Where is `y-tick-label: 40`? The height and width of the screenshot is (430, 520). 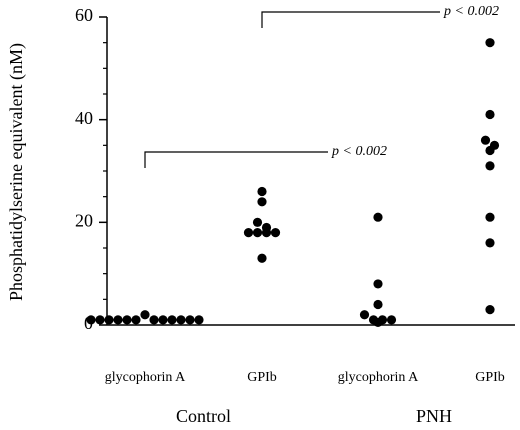
y-tick-label: 40 is located at coordinates (84, 118).